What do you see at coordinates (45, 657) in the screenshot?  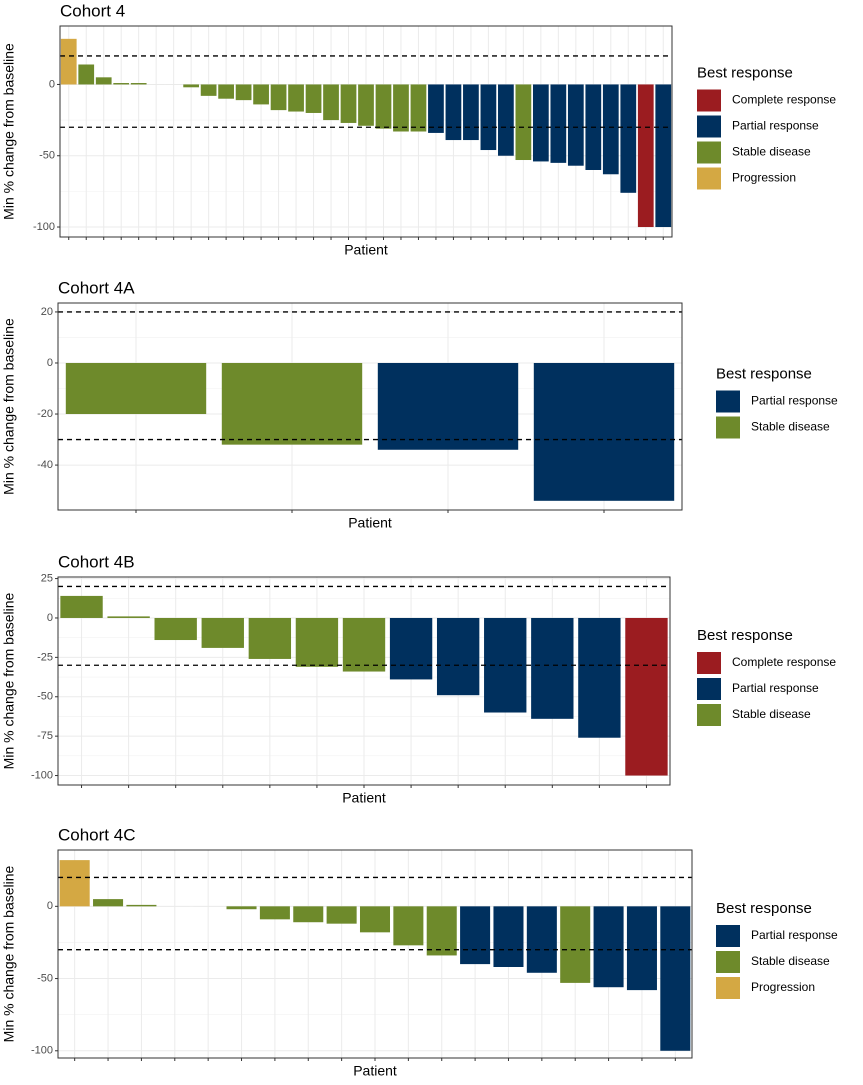 I see `y-tick-label: -25` at bounding box center [45, 657].